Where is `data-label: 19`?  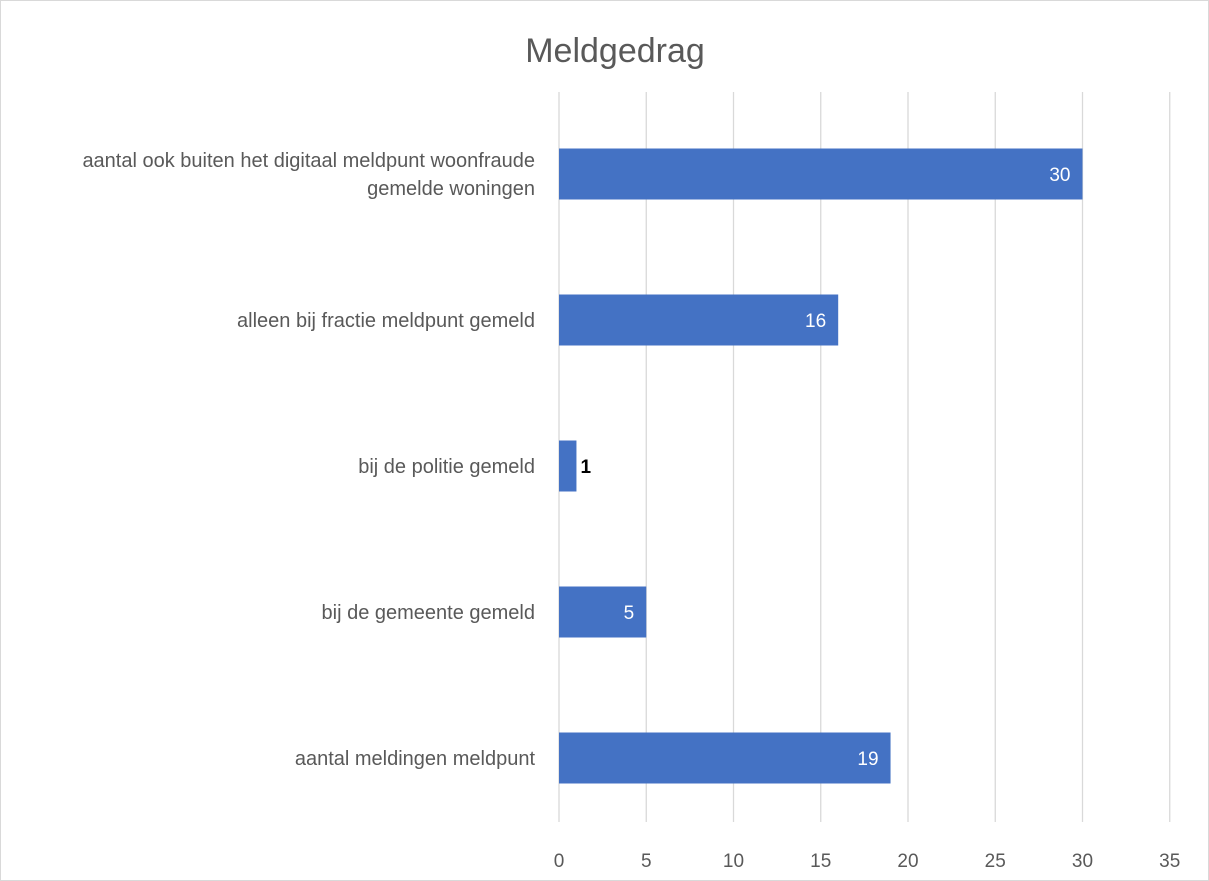
data-label: 19 is located at coordinates (867, 759).